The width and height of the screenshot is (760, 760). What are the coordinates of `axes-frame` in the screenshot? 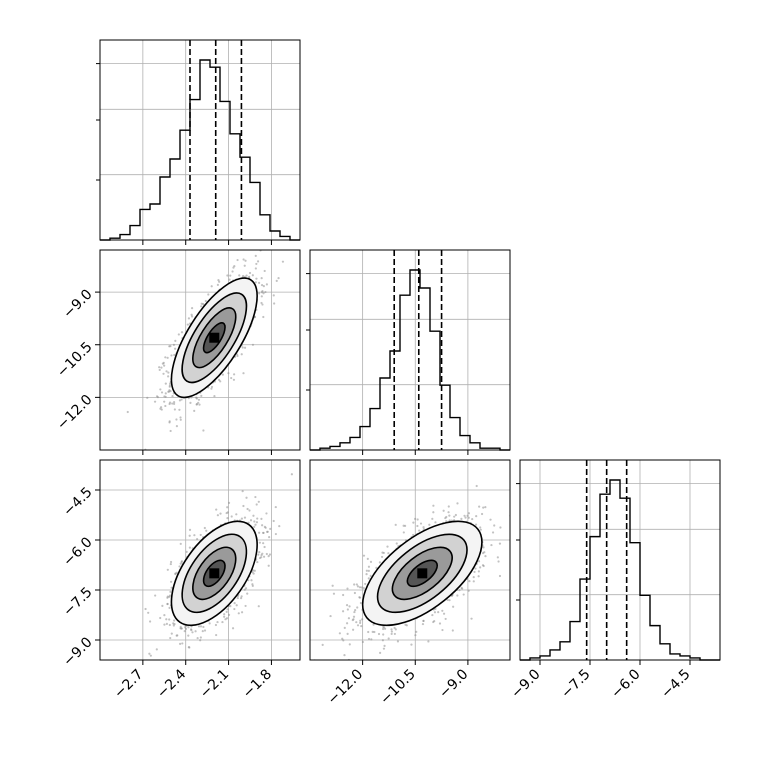 It's located at (410, 560).